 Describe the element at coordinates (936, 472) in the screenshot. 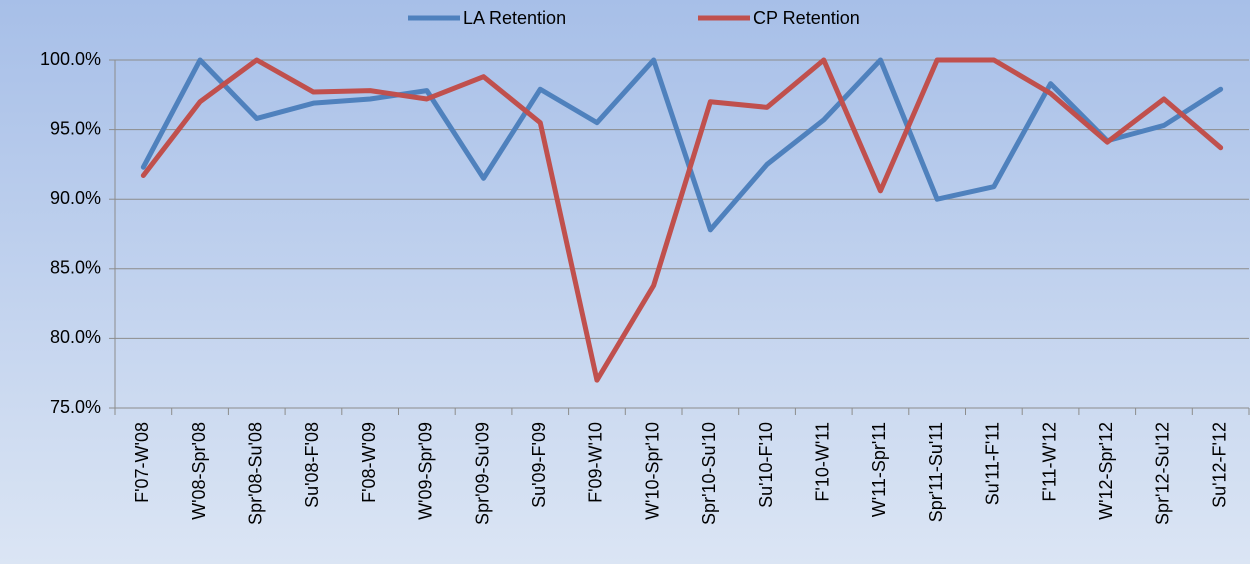

I see `x-tick-label: Spr'11-Su'11` at that location.